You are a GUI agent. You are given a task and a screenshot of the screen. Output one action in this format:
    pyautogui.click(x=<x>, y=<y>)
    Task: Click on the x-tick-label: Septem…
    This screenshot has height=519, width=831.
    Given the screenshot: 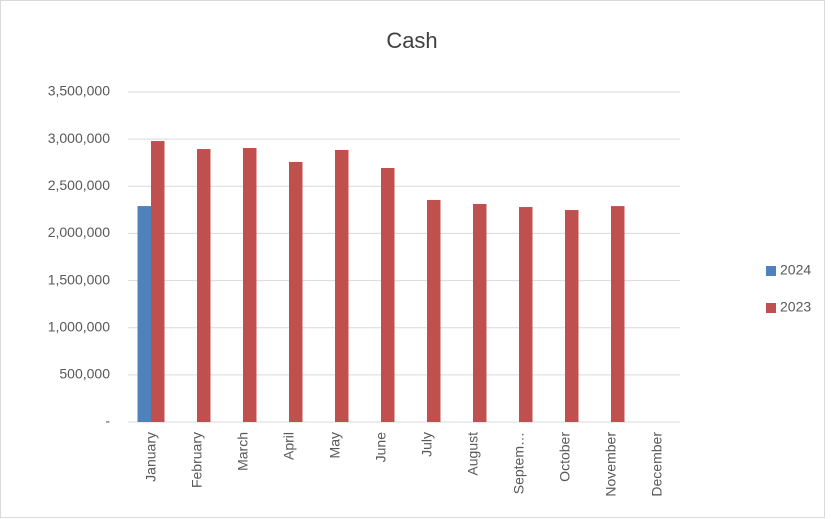 What is the action you would take?
    pyautogui.click(x=519, y=463)
    